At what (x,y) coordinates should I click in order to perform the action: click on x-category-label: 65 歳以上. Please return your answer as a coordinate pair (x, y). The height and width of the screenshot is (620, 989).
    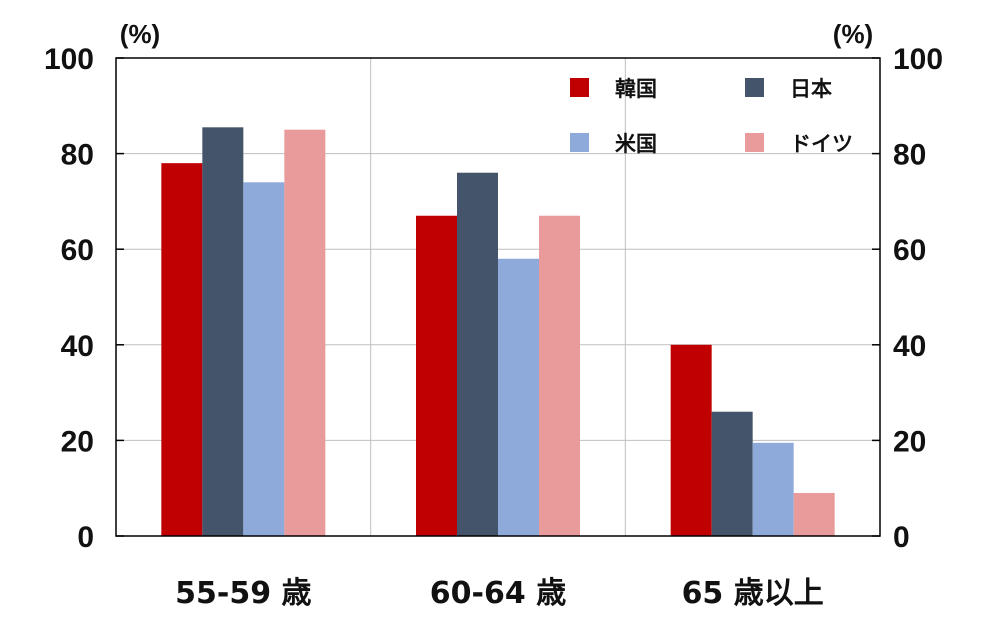
    Looking at the image, I should click on (753, 593).